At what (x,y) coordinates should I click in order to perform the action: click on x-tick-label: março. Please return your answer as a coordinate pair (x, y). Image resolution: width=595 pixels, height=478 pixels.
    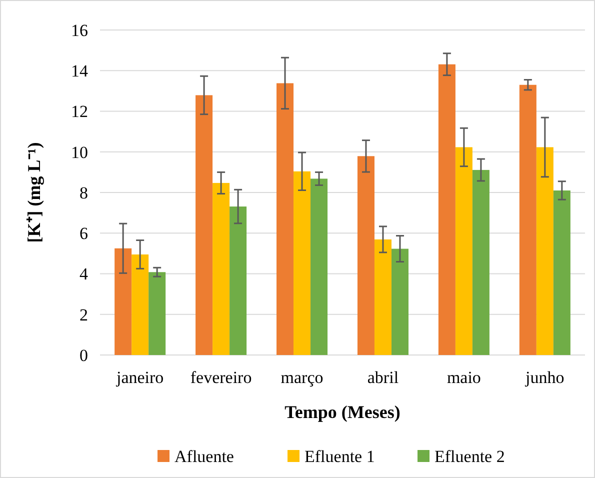
    Looking at the image, I should click on (302, 377).